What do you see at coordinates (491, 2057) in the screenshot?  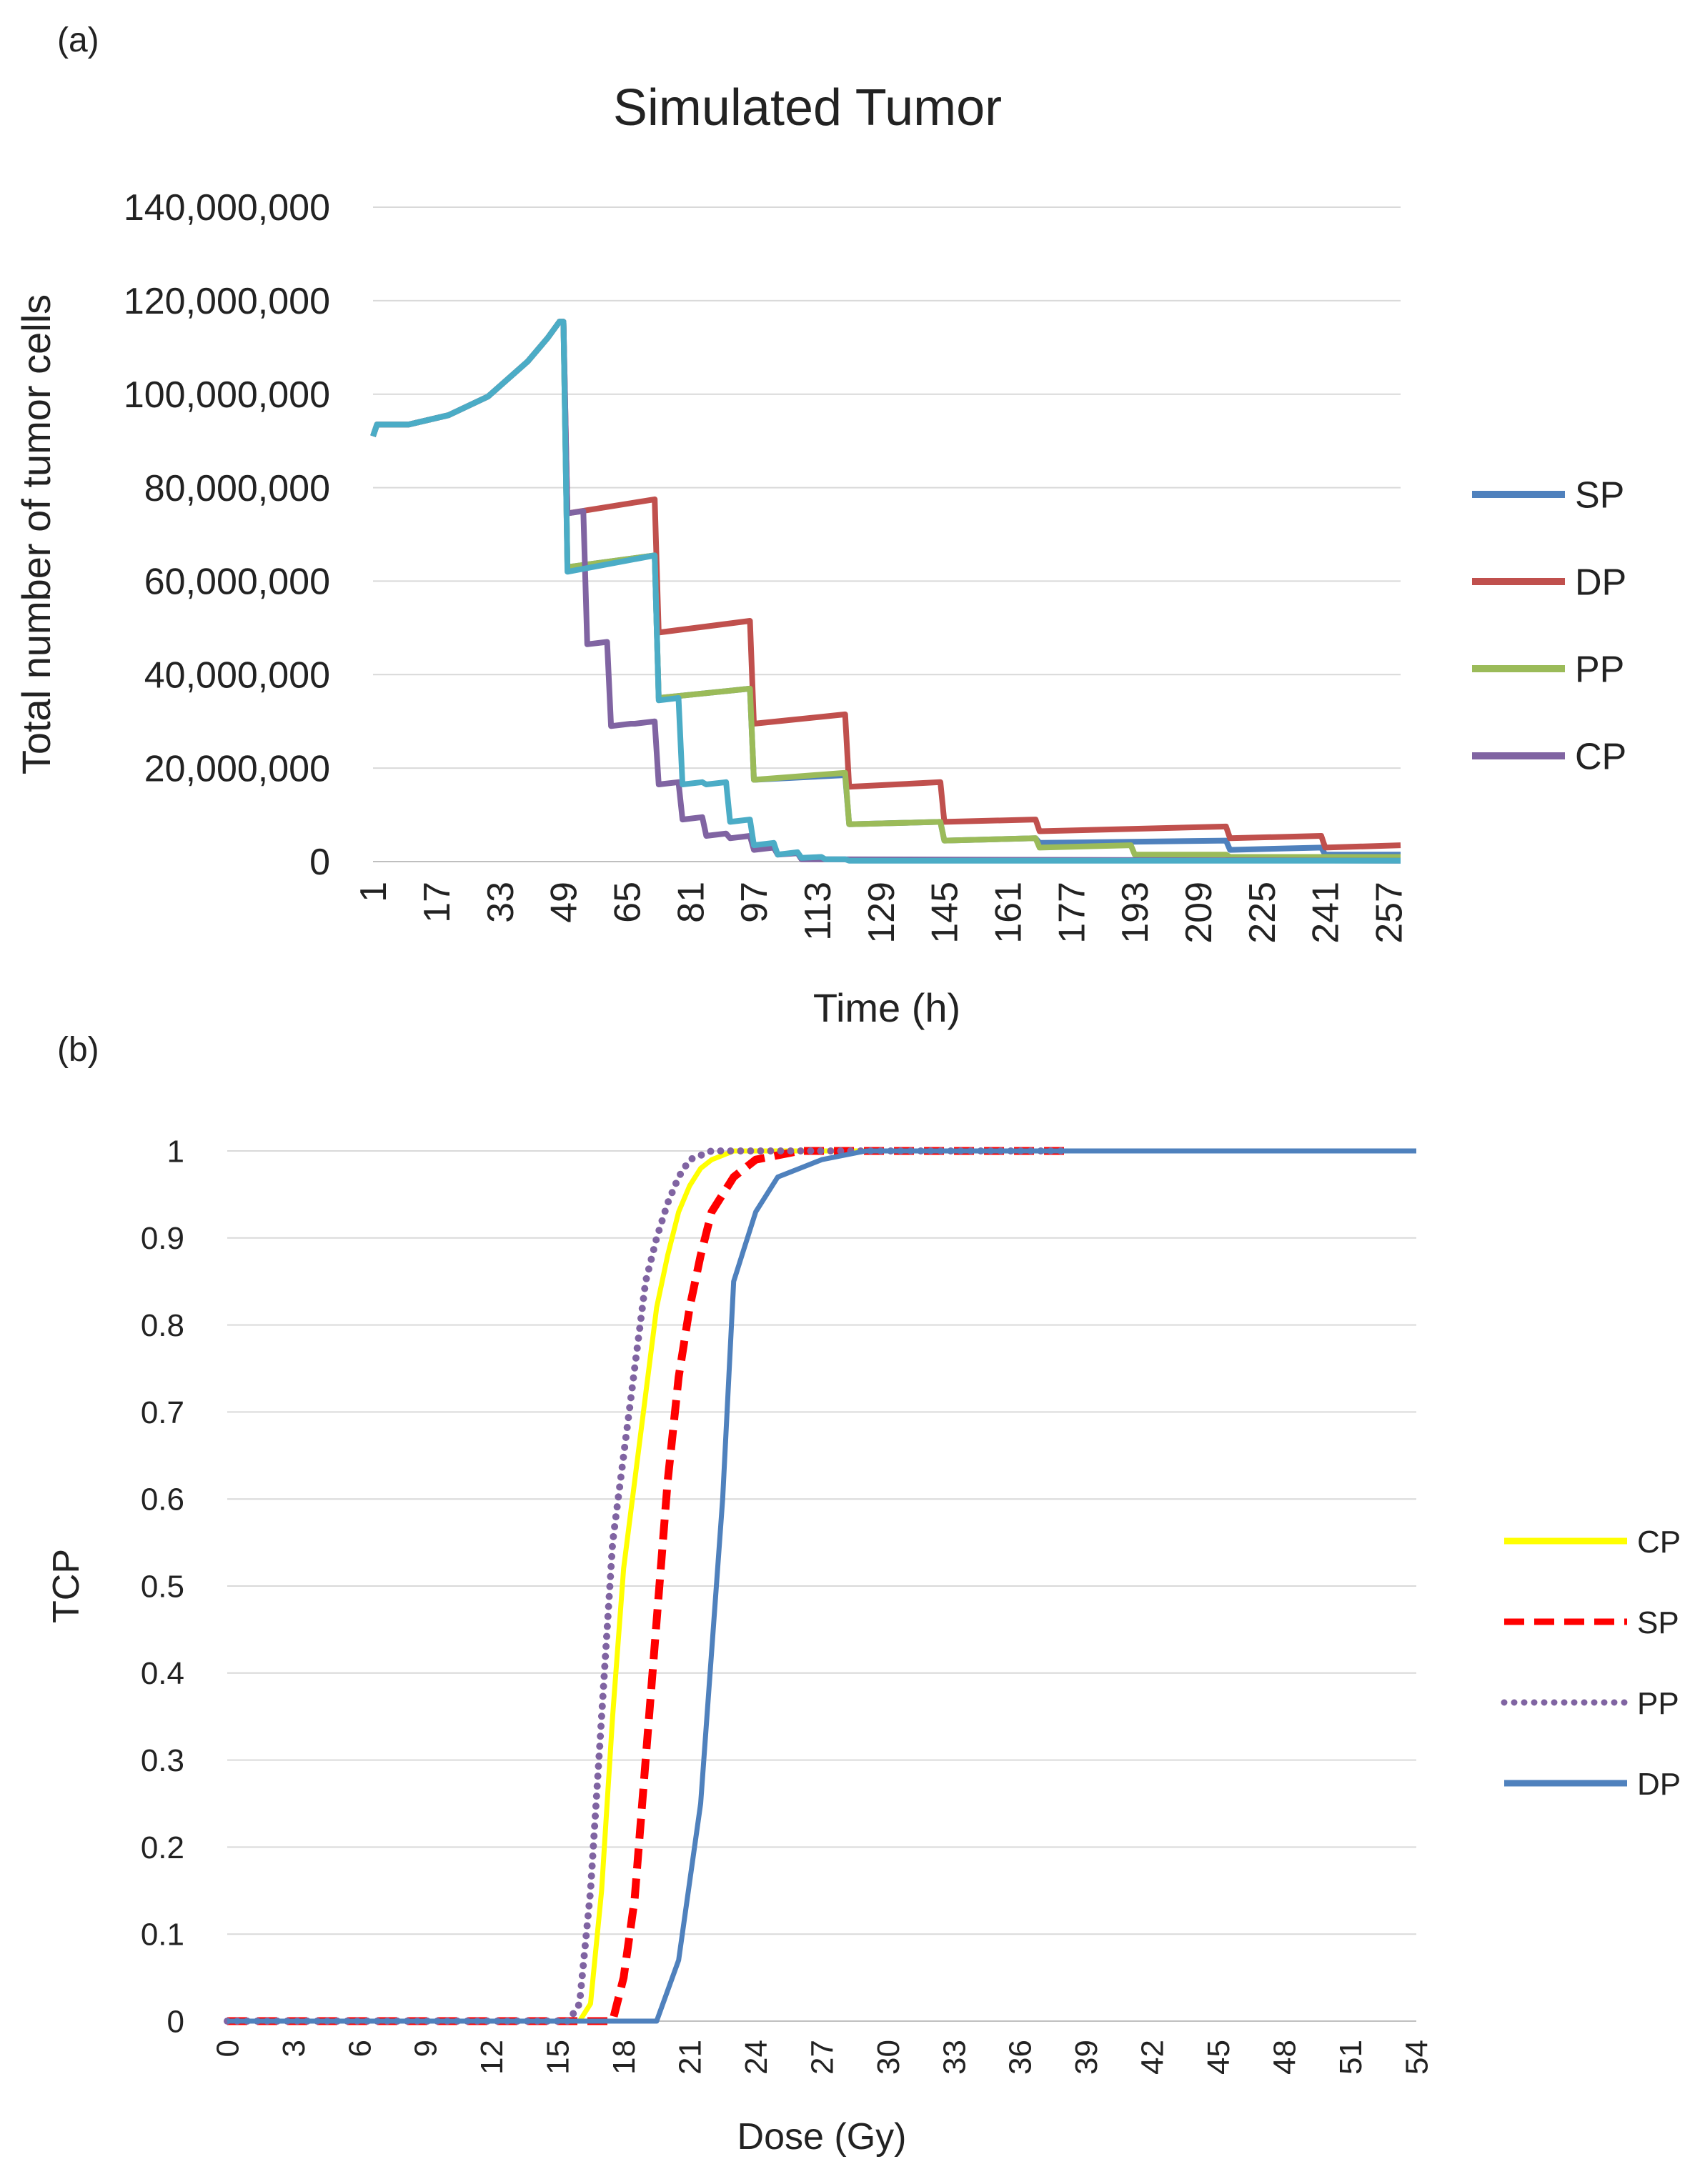 I see `x-tick-label: 12` at bounding box center [491, 2057].